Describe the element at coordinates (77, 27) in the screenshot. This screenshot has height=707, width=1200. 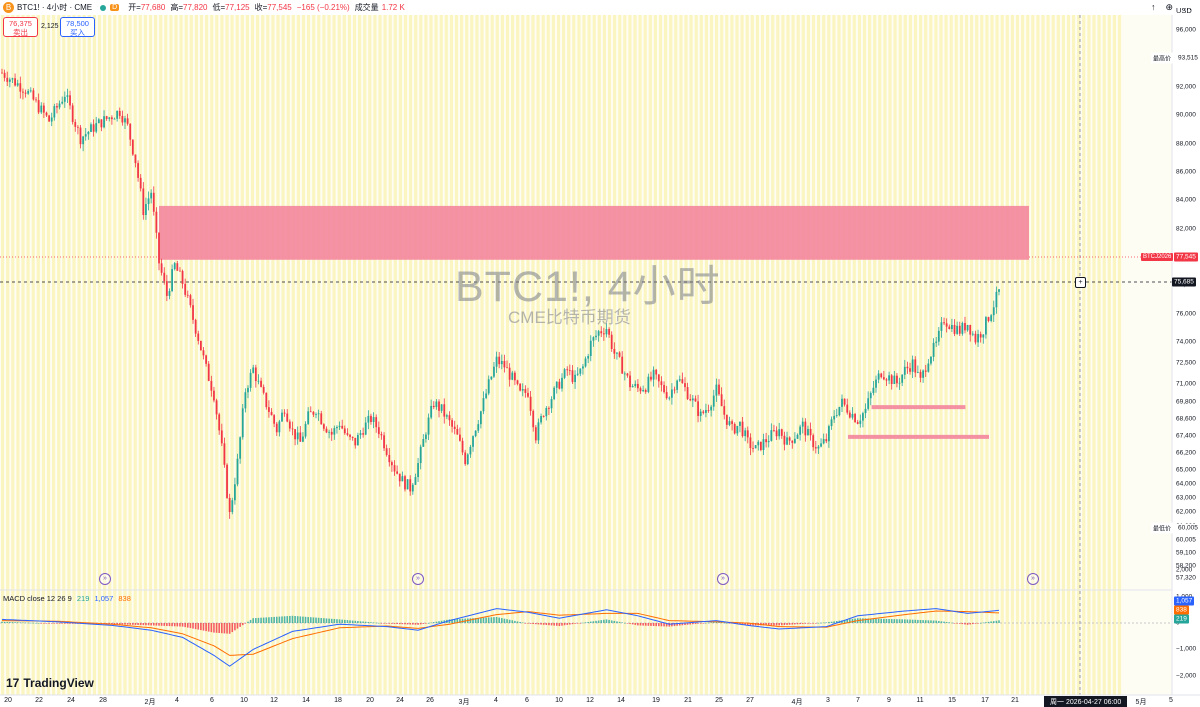
I see `buy-button: 78,500 买入` at that location.